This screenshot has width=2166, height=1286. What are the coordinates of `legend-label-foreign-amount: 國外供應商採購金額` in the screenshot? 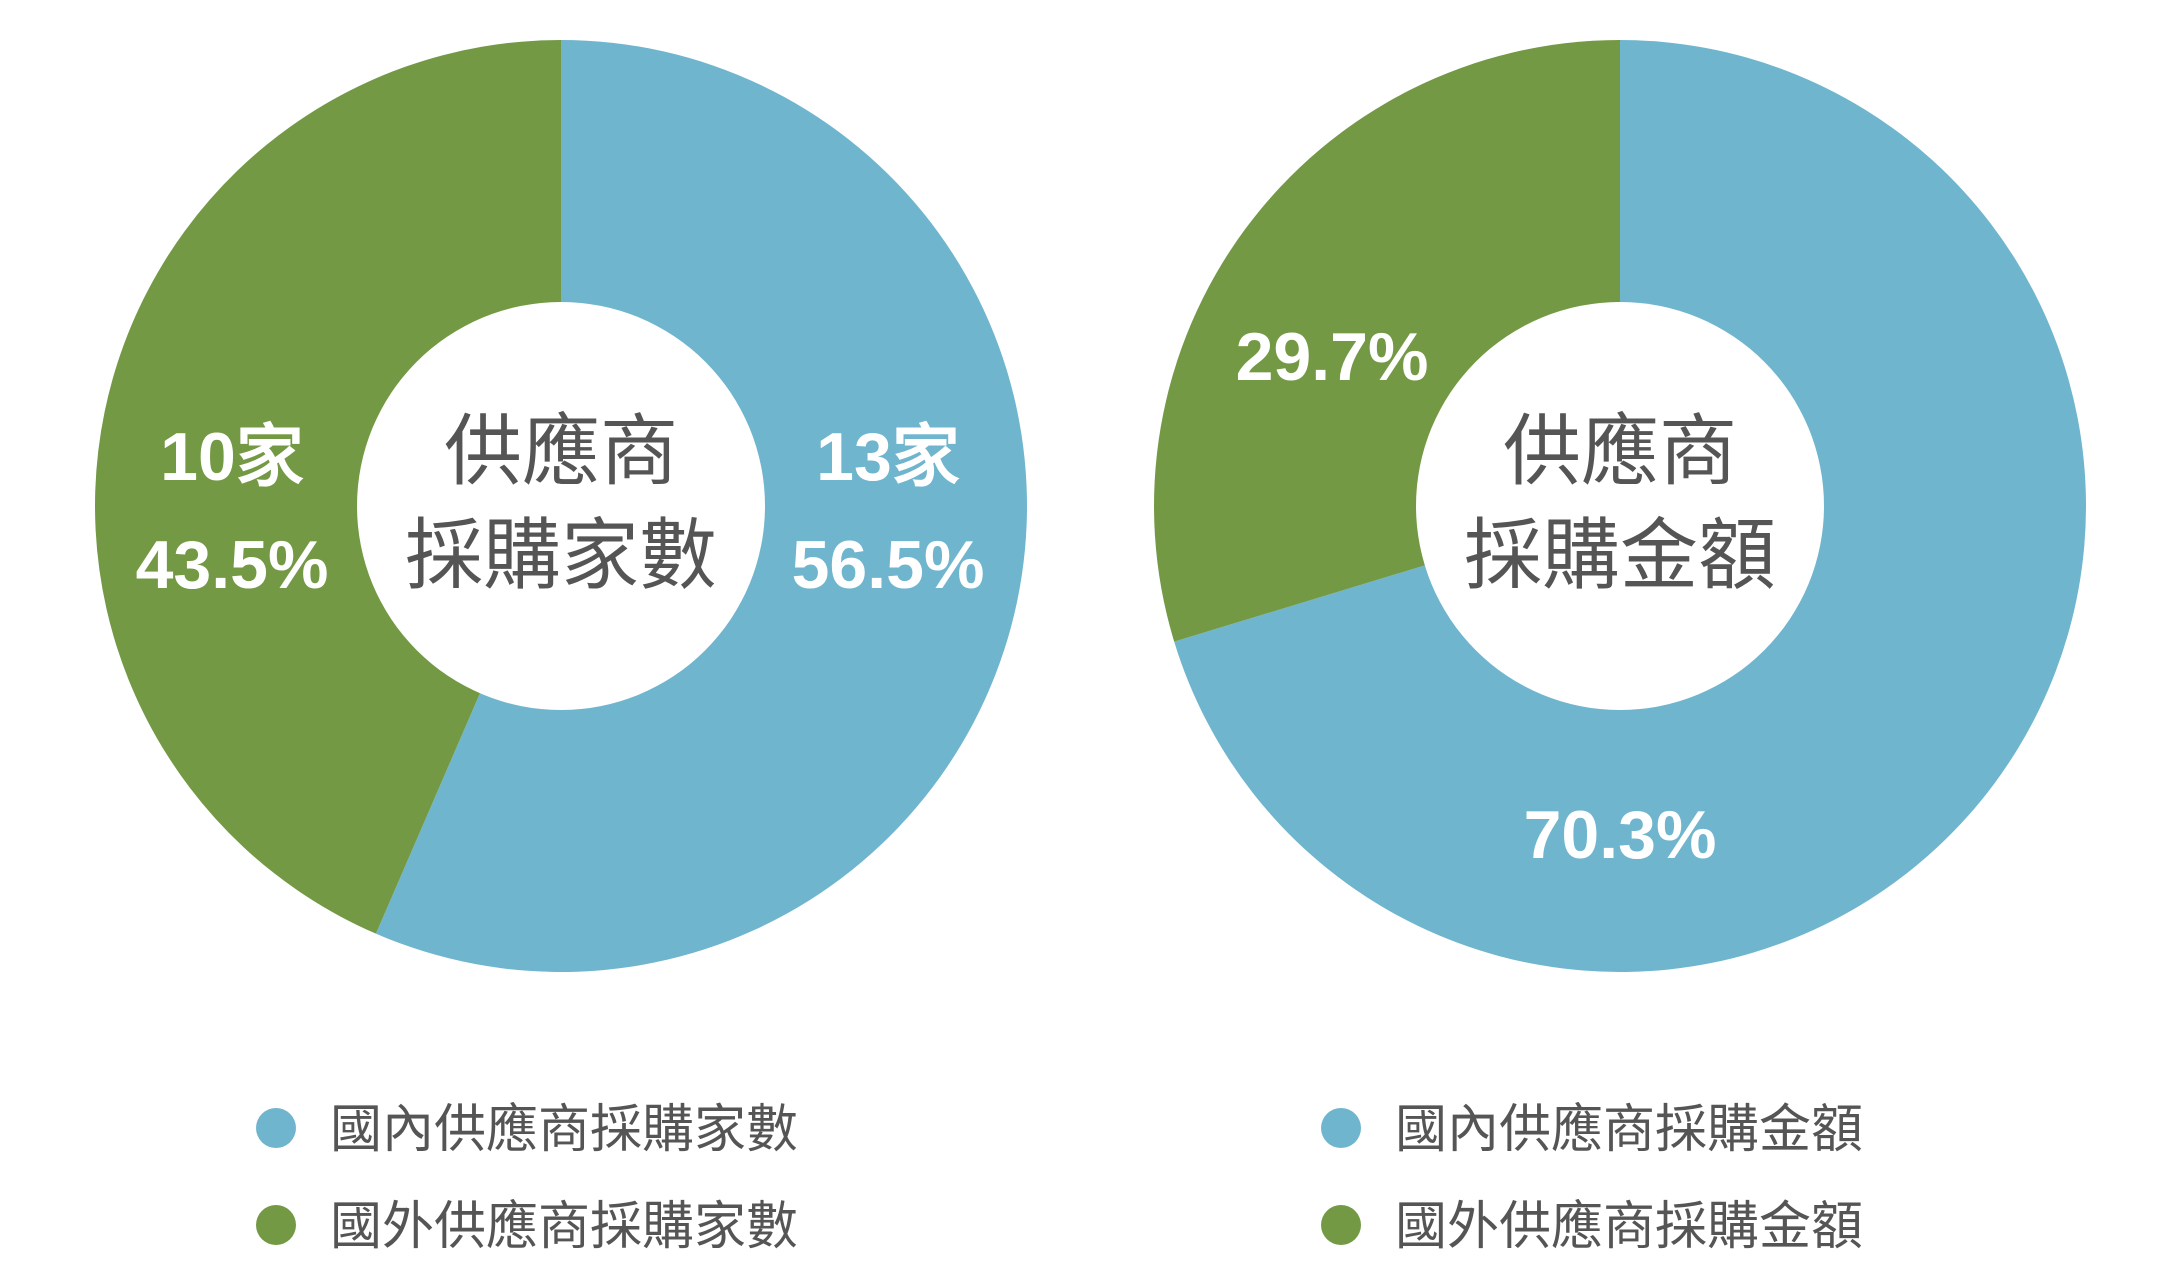 It's located at (1629, 1227).